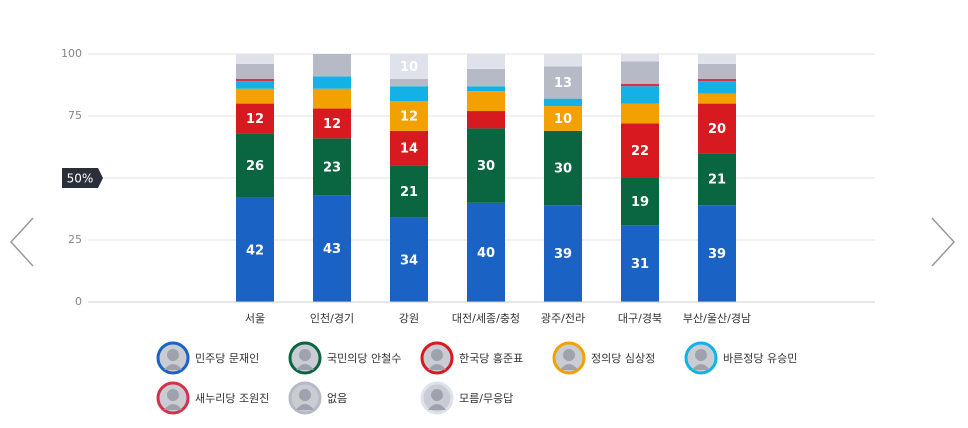 The height and width of the screenshot is (428, 968). Describe the element at coordinates (255, 318) in the screenshot. I see `x-tick-label: 서울` at that location.